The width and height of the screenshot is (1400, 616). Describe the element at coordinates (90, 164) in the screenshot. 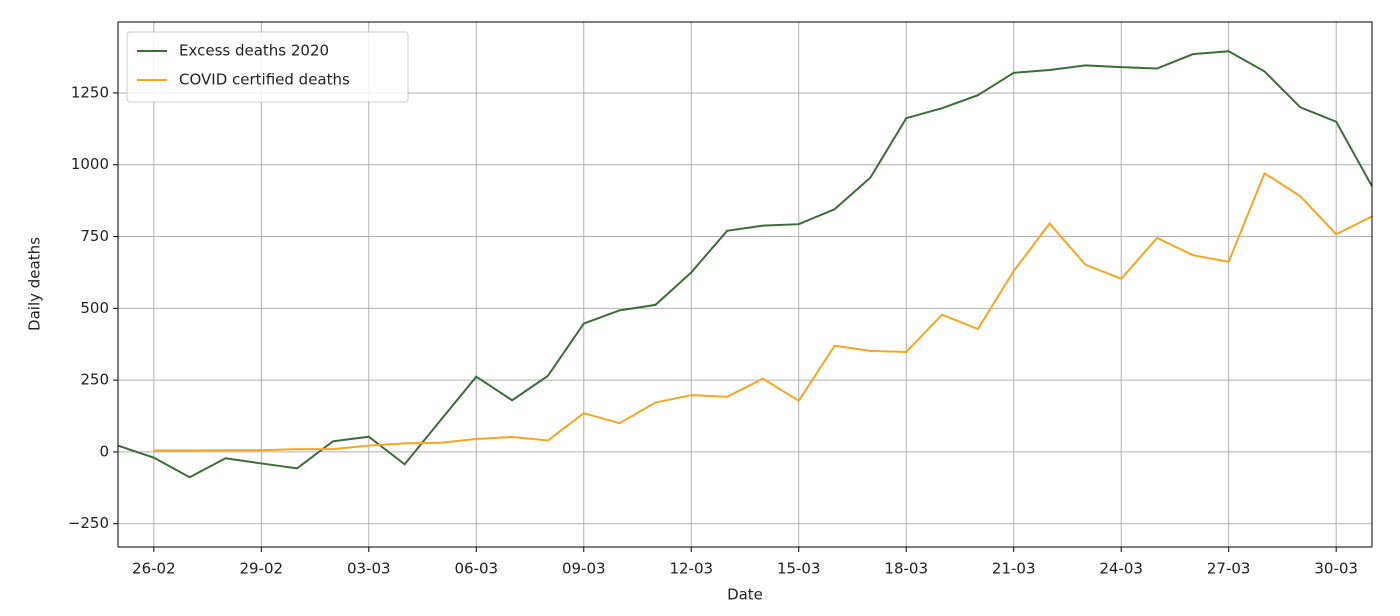

I see `y-tick-label: 1000` at that location.